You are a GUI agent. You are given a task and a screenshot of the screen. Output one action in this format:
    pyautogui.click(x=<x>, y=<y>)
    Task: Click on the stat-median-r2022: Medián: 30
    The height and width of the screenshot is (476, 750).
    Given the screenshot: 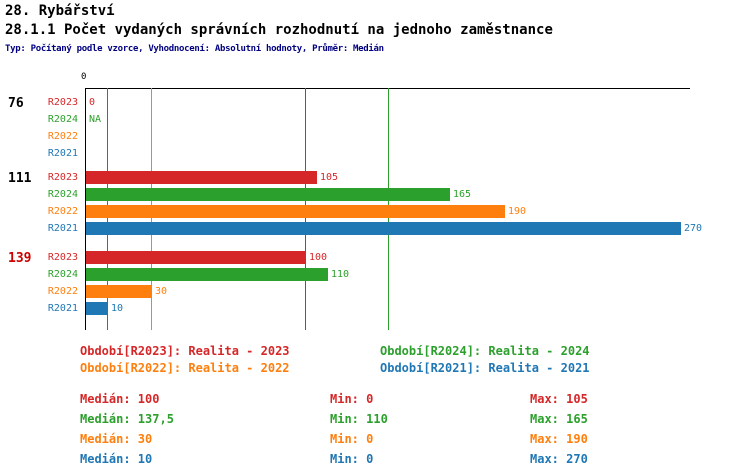 What is the action you would take?
    pyautogui.click(x=116, y=439)
    